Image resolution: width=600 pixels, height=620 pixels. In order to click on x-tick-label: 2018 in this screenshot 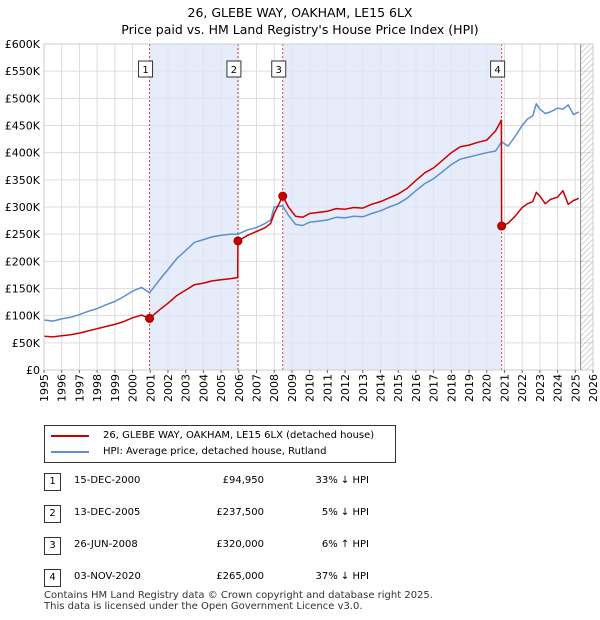, I will do `click(451, 388)`.